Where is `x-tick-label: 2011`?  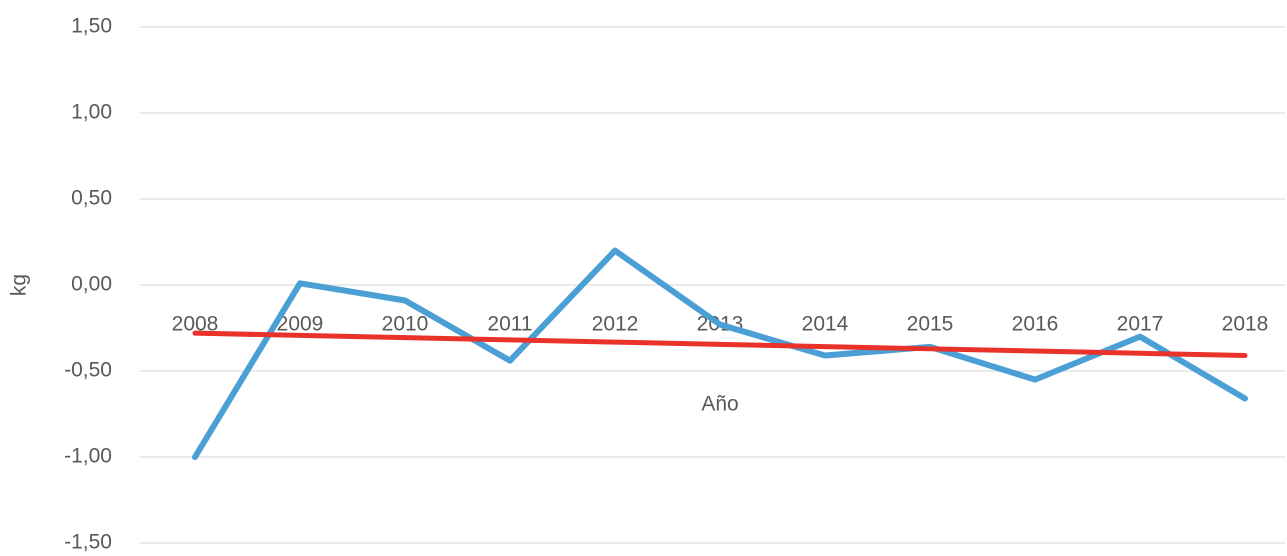 x-tick-label: 2011 is located at coordinates (509, 324).